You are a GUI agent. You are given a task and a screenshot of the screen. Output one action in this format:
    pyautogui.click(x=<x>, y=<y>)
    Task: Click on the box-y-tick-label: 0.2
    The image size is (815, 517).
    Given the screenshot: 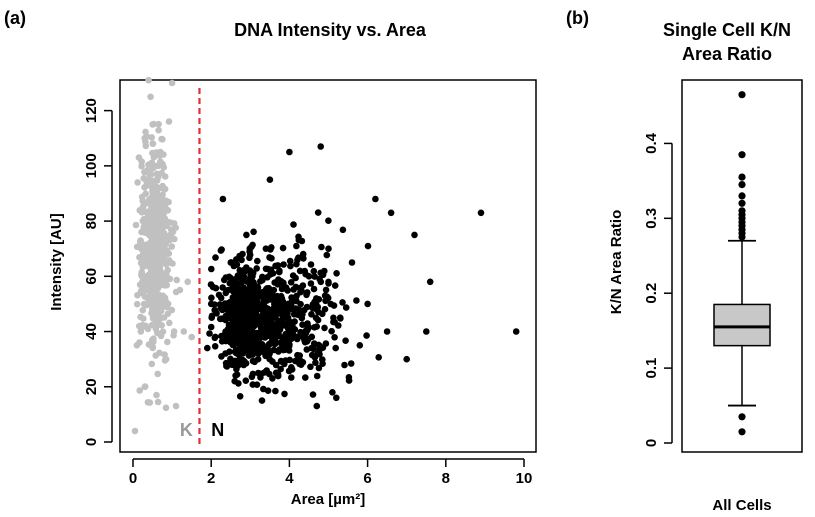 What is the action you would take?
    pyautogui.click(x=651, y=293)
    